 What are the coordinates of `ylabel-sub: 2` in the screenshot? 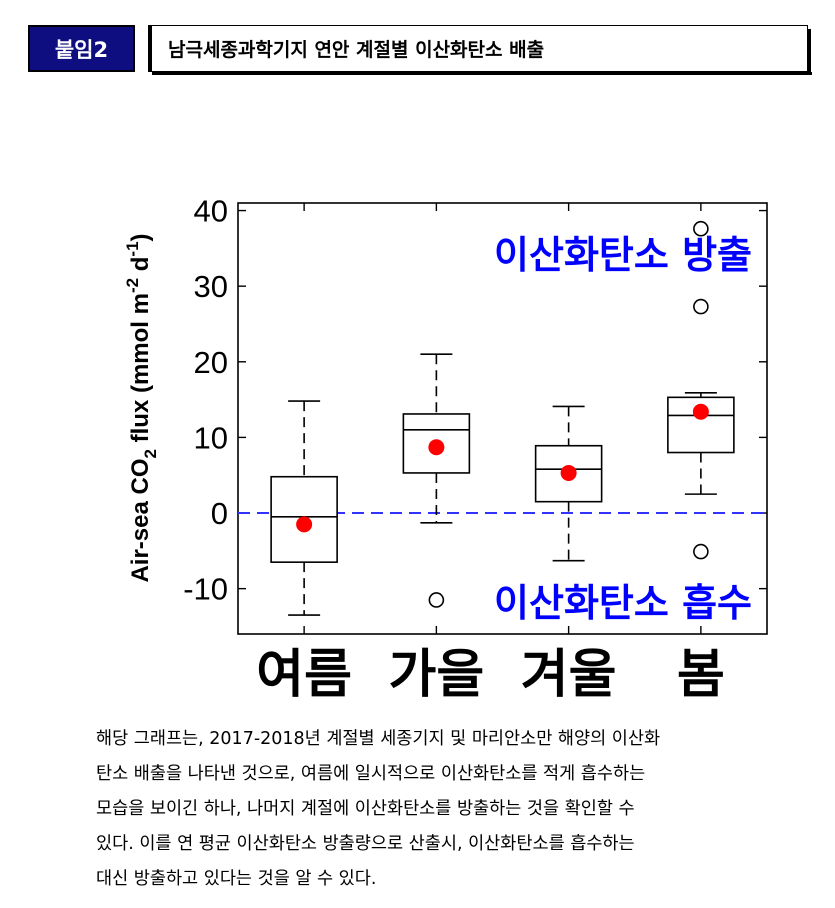 It's located at (150, 453).